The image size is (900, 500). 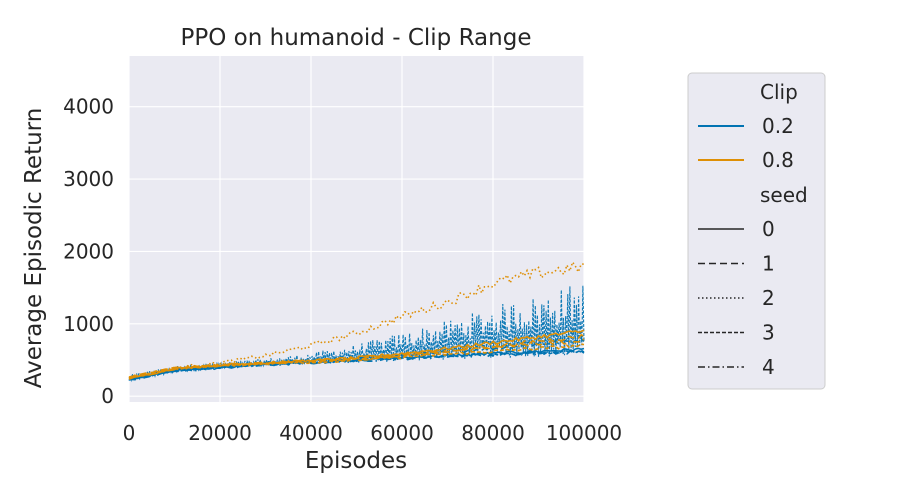 I want to click on y-tick-labels: 0 1000 2000 3000 4000, so click(x=88, y=252).